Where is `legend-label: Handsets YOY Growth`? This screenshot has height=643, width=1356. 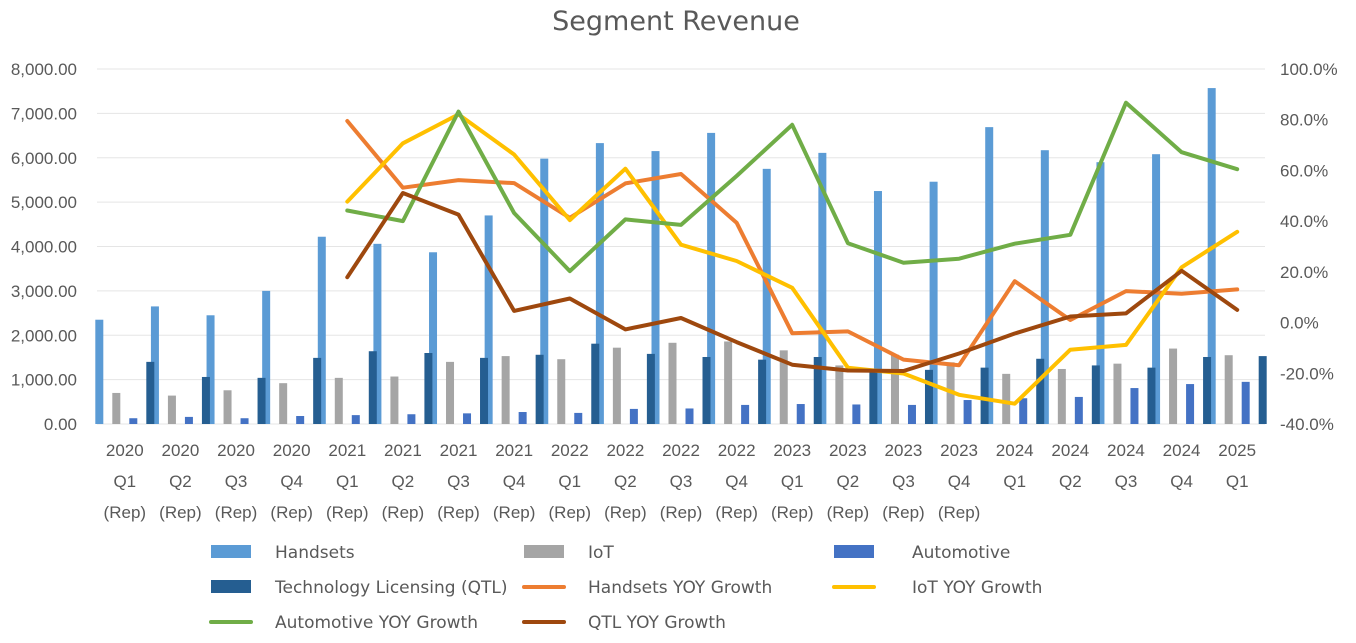
legend-label: Handsets YOY Growth is located at coordinates (680, 588).